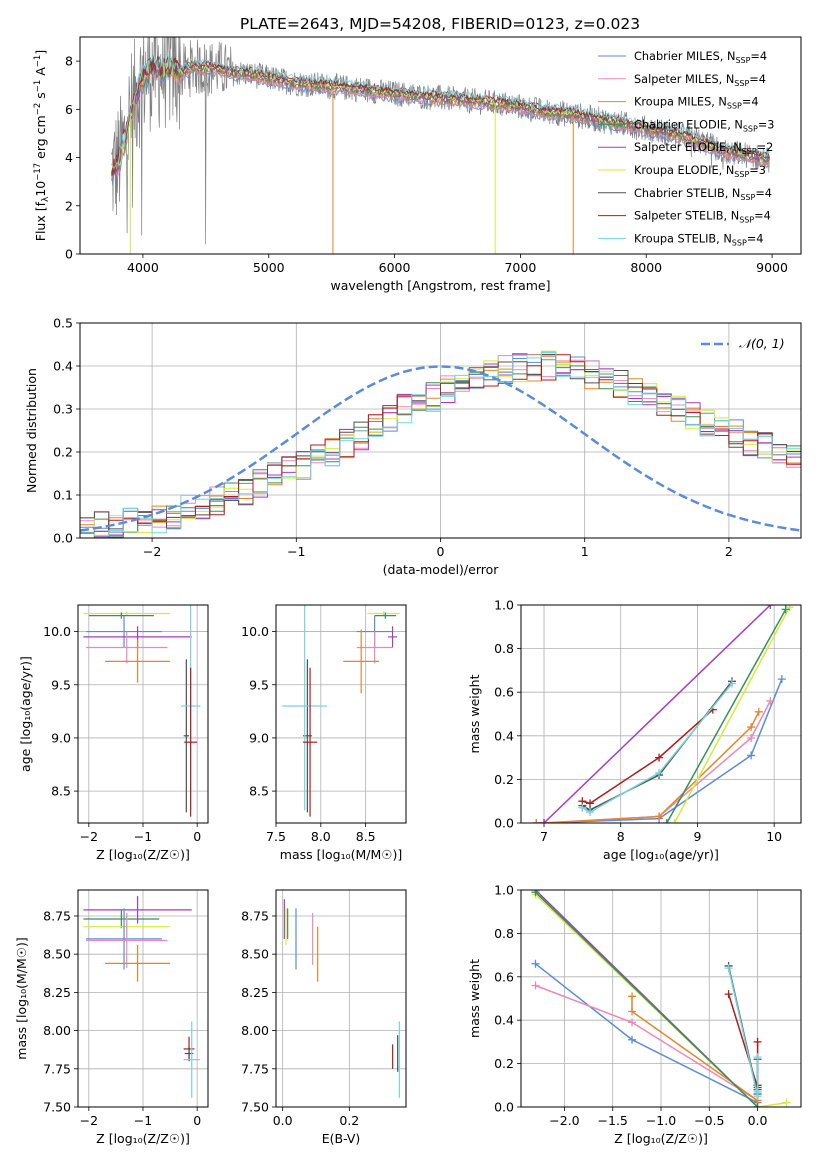  Describe the element at coordinates (349, 1120) in the screenshot. I see `x-tick-label: 0.2` at that location.